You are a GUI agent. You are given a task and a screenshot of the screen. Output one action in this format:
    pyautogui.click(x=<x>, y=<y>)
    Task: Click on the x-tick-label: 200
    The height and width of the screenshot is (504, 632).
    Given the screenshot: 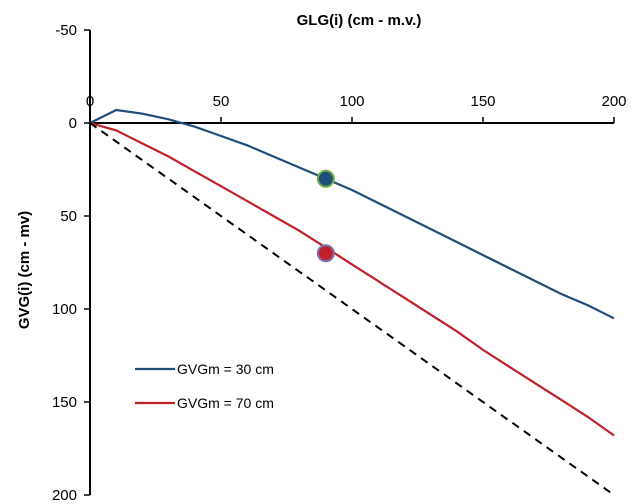 What is the action you would take?
    pyautogui.click(x=613, y=101)
    